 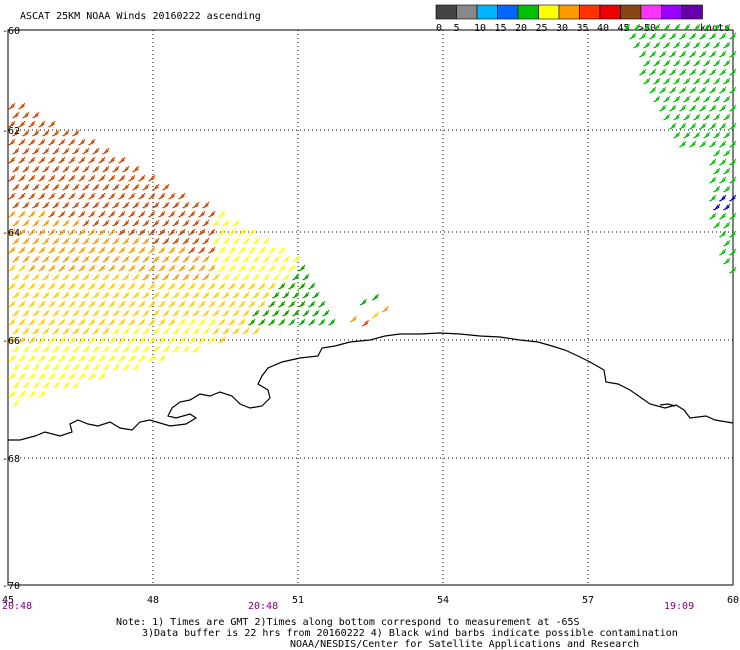 I want to click on legend-swatch, so click(x=528, y=12).